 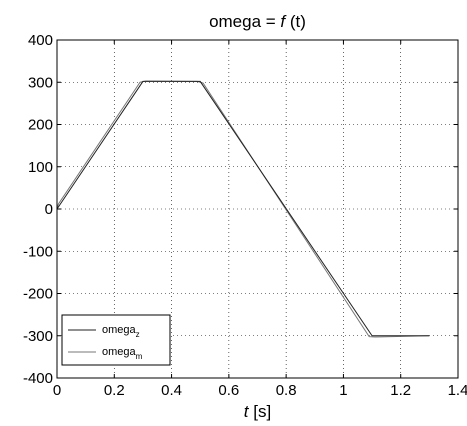 What do you see at coordinates (38, 251) in the screenshot?
I see `y-tick-label: -100` at bounding box center [38, 251].